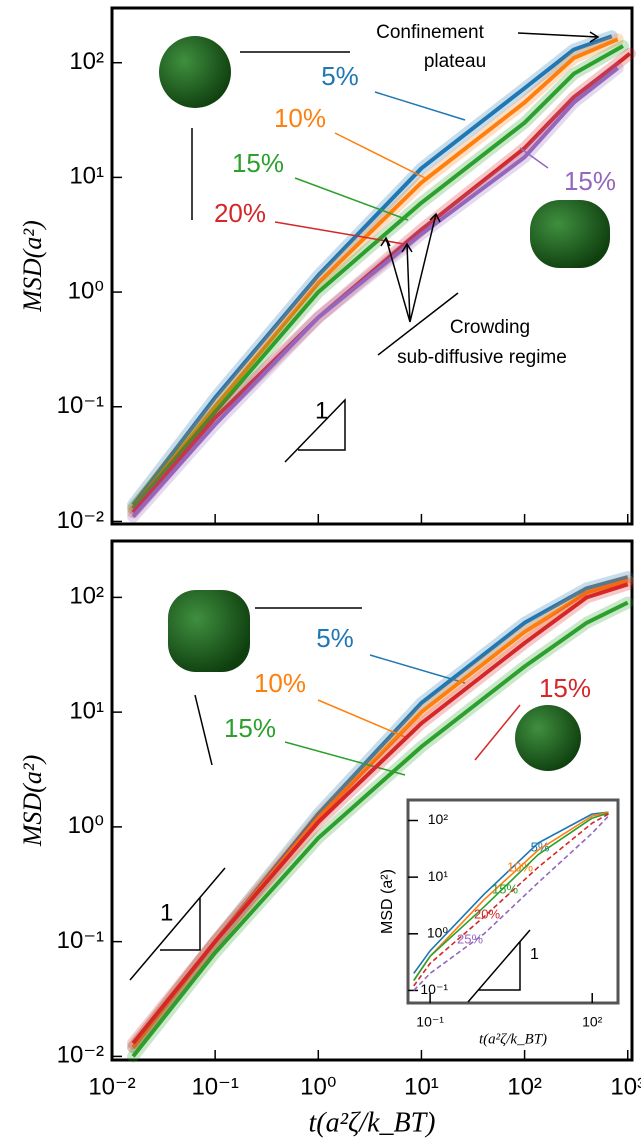  What do you see at coordinates (455, 61) in the screenshot?
I see `annotation: plateau` at bounding box center [455, 61].